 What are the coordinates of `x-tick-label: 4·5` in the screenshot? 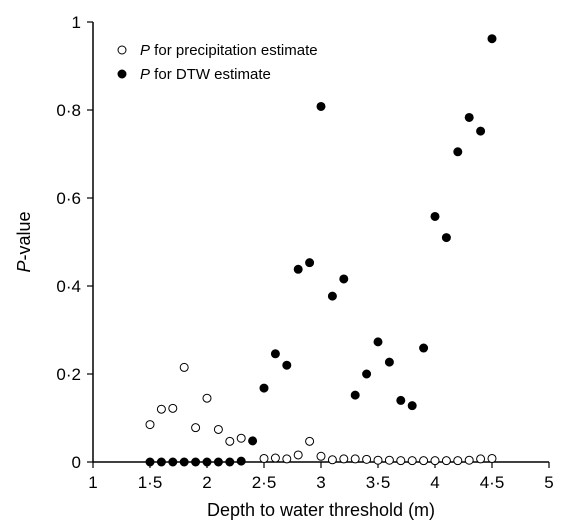 It's located at (492, 482).